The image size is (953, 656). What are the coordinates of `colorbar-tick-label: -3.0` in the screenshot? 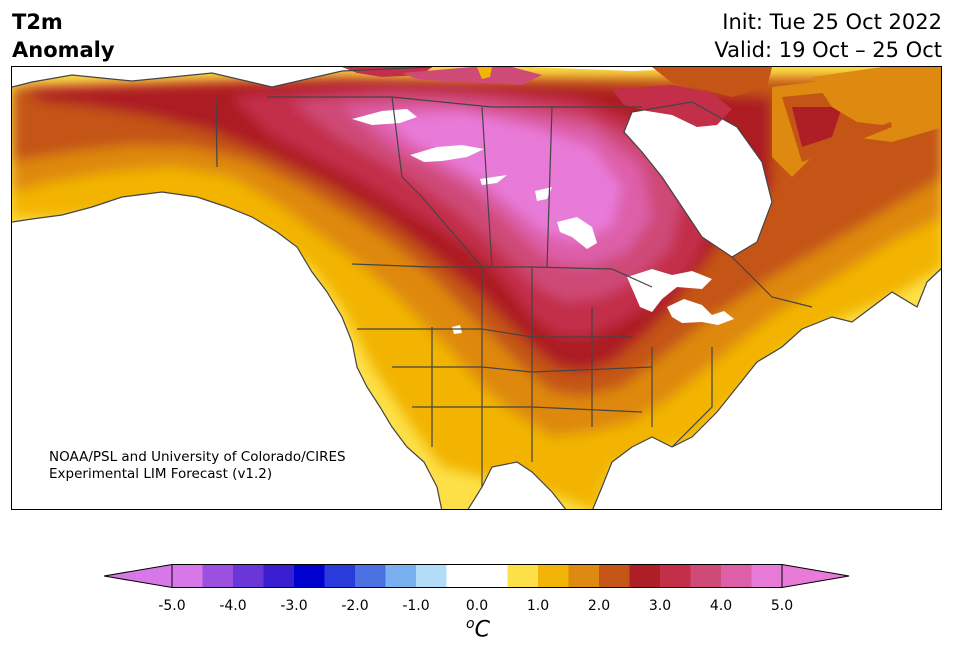 It's located at (294, 606).